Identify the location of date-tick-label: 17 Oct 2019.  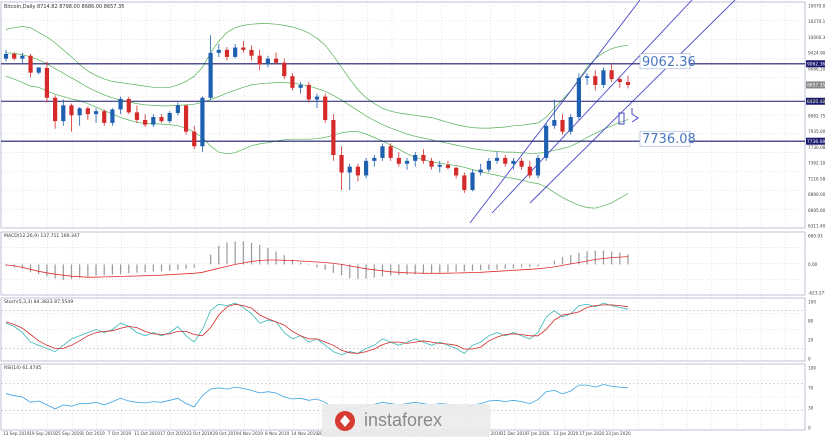
(173, 433).